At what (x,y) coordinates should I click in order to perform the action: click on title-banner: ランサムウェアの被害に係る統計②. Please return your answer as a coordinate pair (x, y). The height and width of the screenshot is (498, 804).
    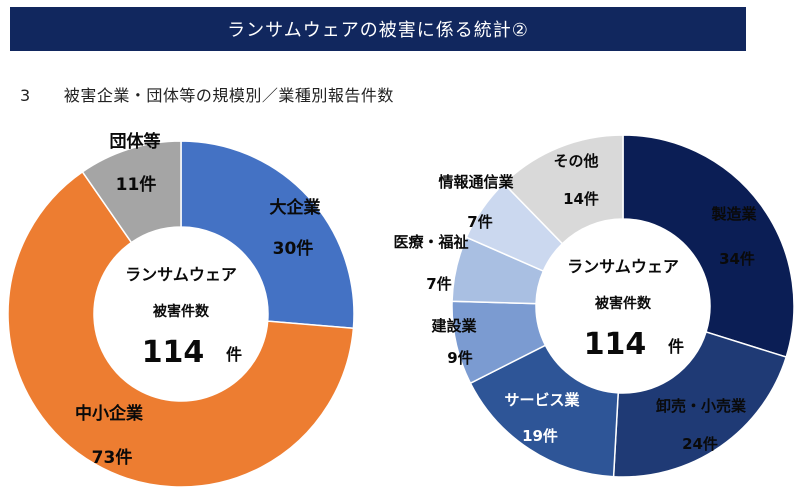
    Looking at the image, I should click on (378, 29).